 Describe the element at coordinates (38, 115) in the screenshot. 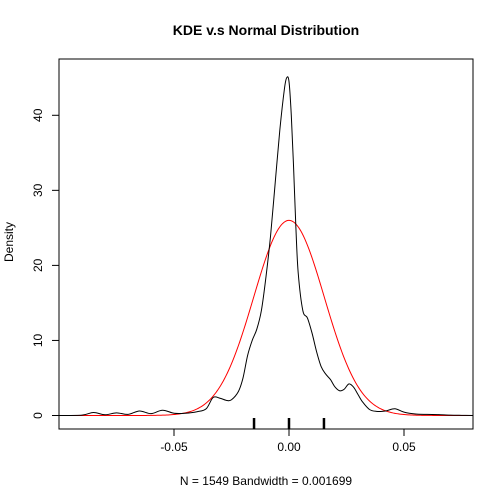

I see `y-tick-label-4: 40` at that location.